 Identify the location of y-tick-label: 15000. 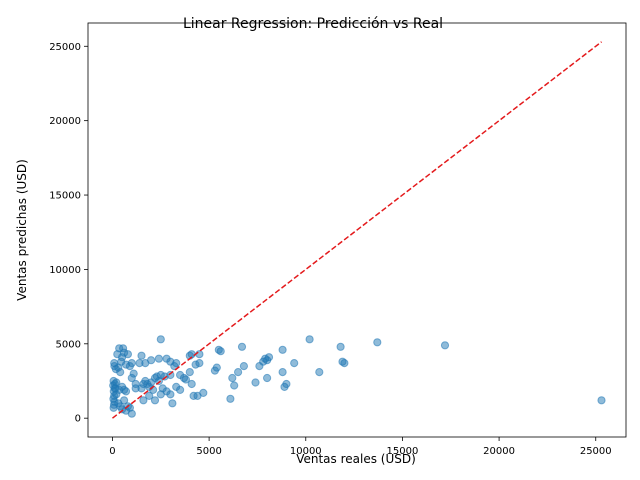
(65, 196).